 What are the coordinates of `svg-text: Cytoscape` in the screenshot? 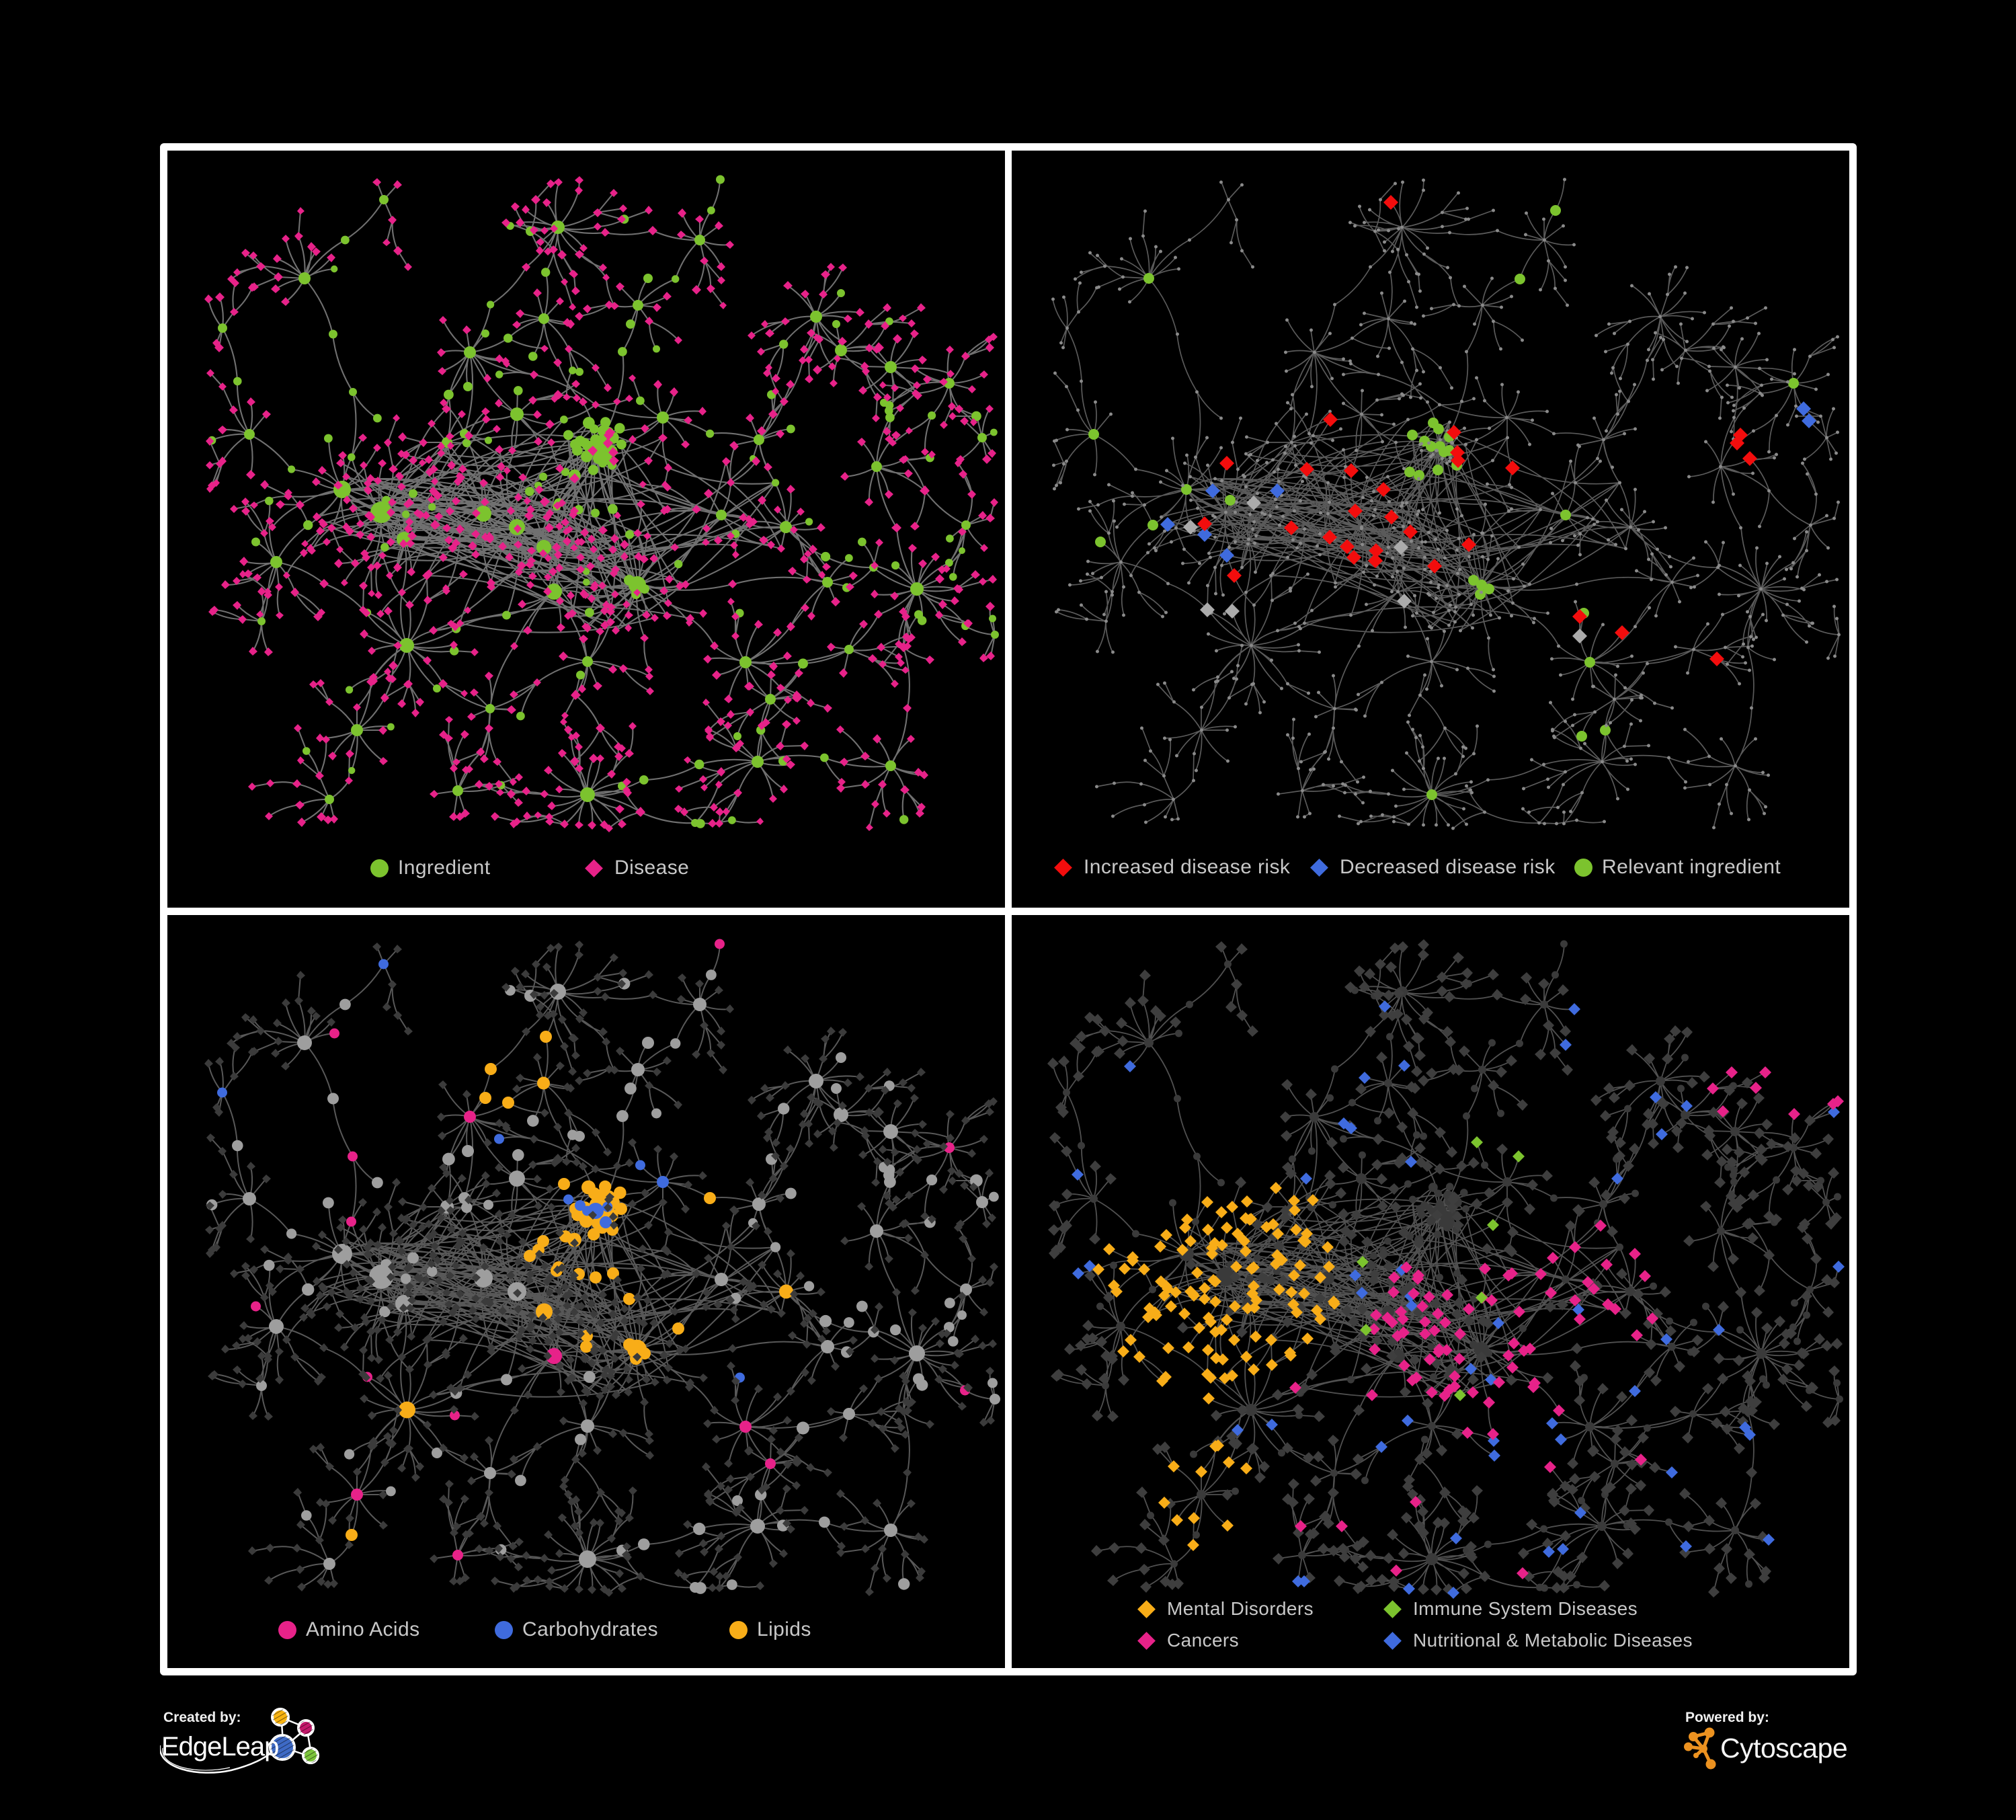 It's located at (1783, 1748).